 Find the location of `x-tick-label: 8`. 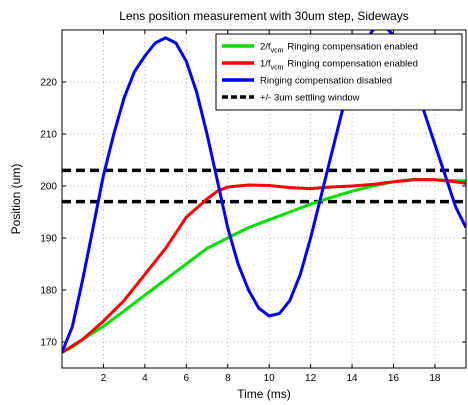

x-tick-label: 8 is located at coordinates (228, 378).